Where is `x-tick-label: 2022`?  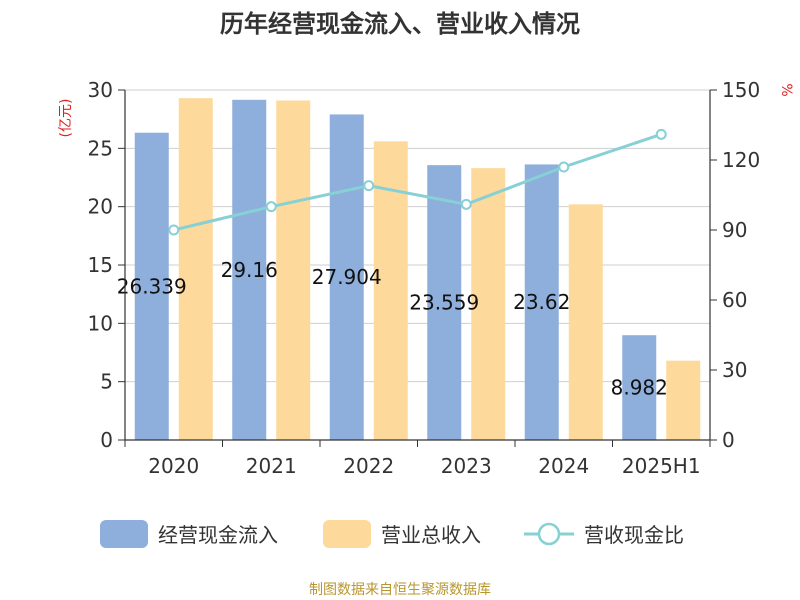 x-tick-label: 2022 is located at coordinates (368, 466).